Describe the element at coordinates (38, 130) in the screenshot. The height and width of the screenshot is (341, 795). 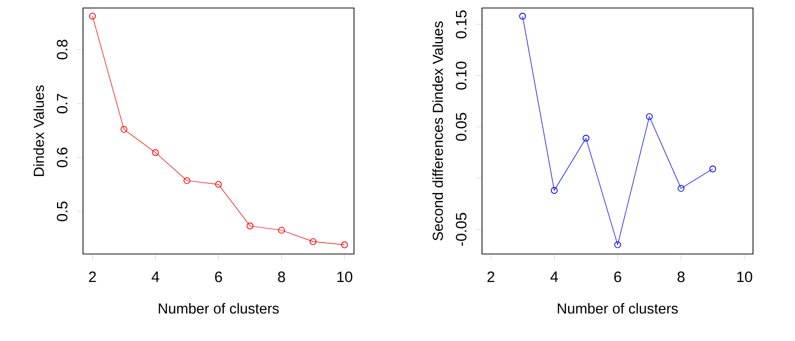
I see `y-axis-title: Dindex Values` at that location.